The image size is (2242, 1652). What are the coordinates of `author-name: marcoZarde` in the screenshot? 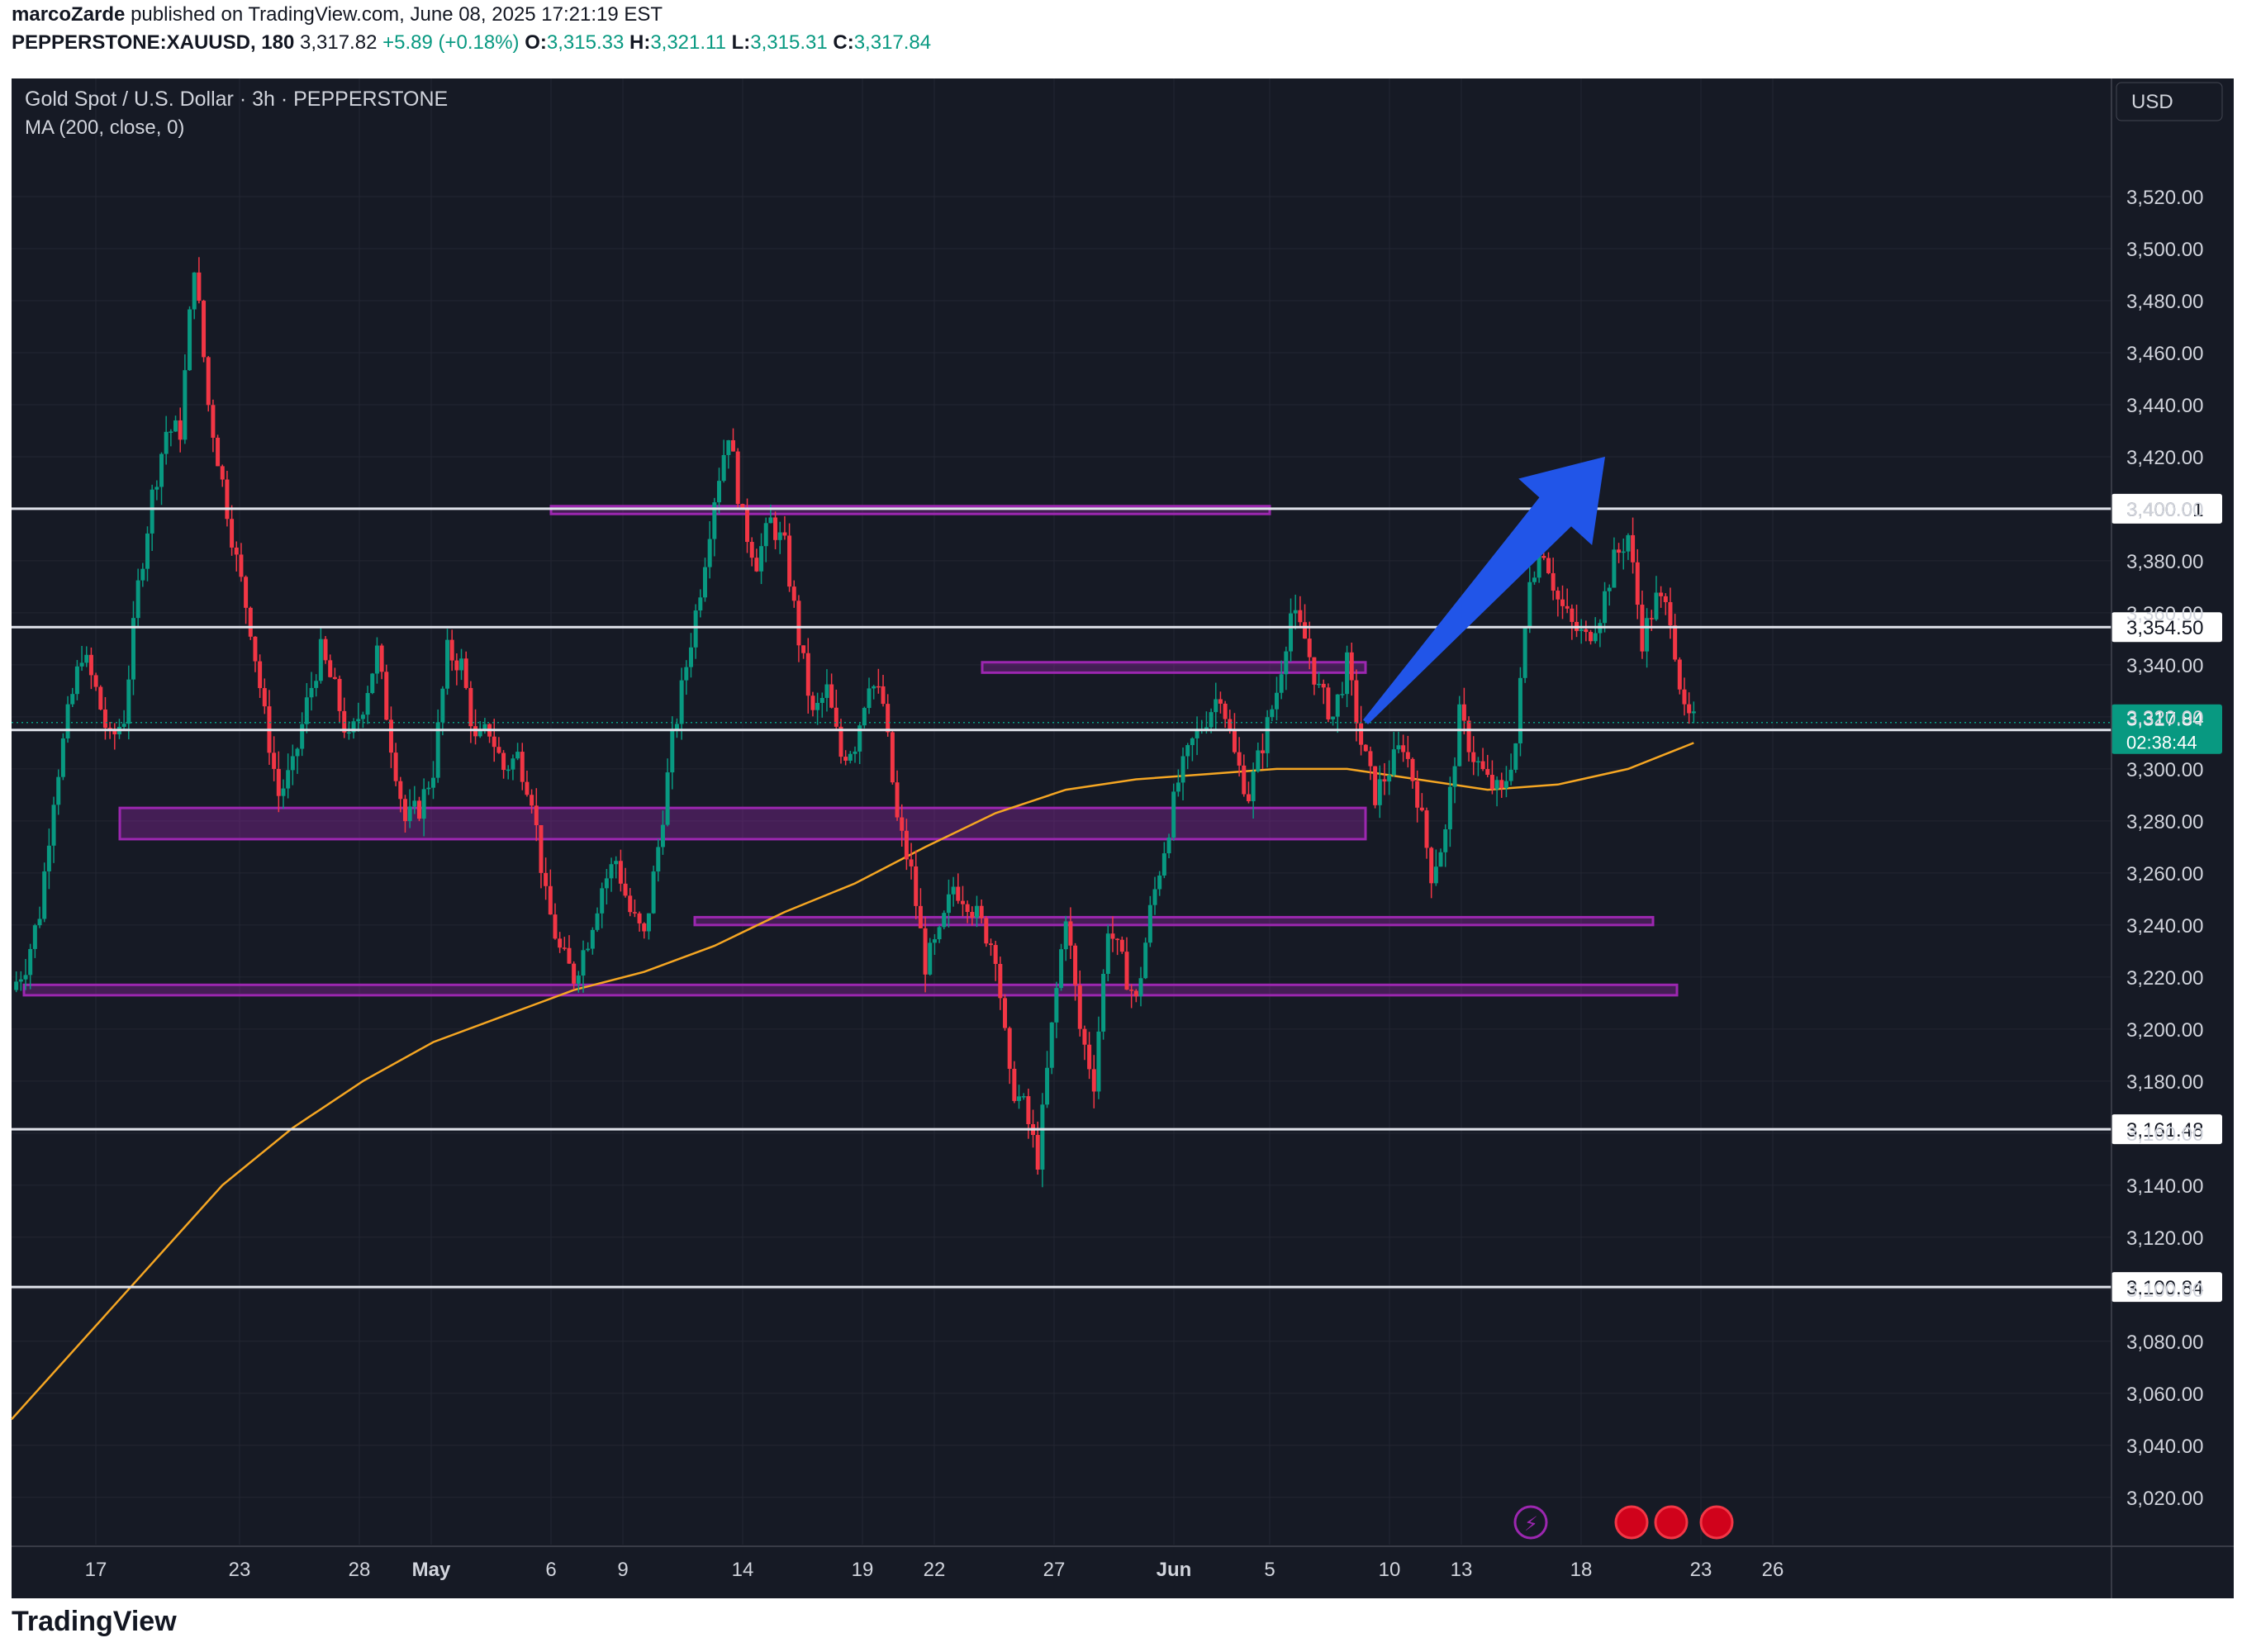 It's located at (69, 14).